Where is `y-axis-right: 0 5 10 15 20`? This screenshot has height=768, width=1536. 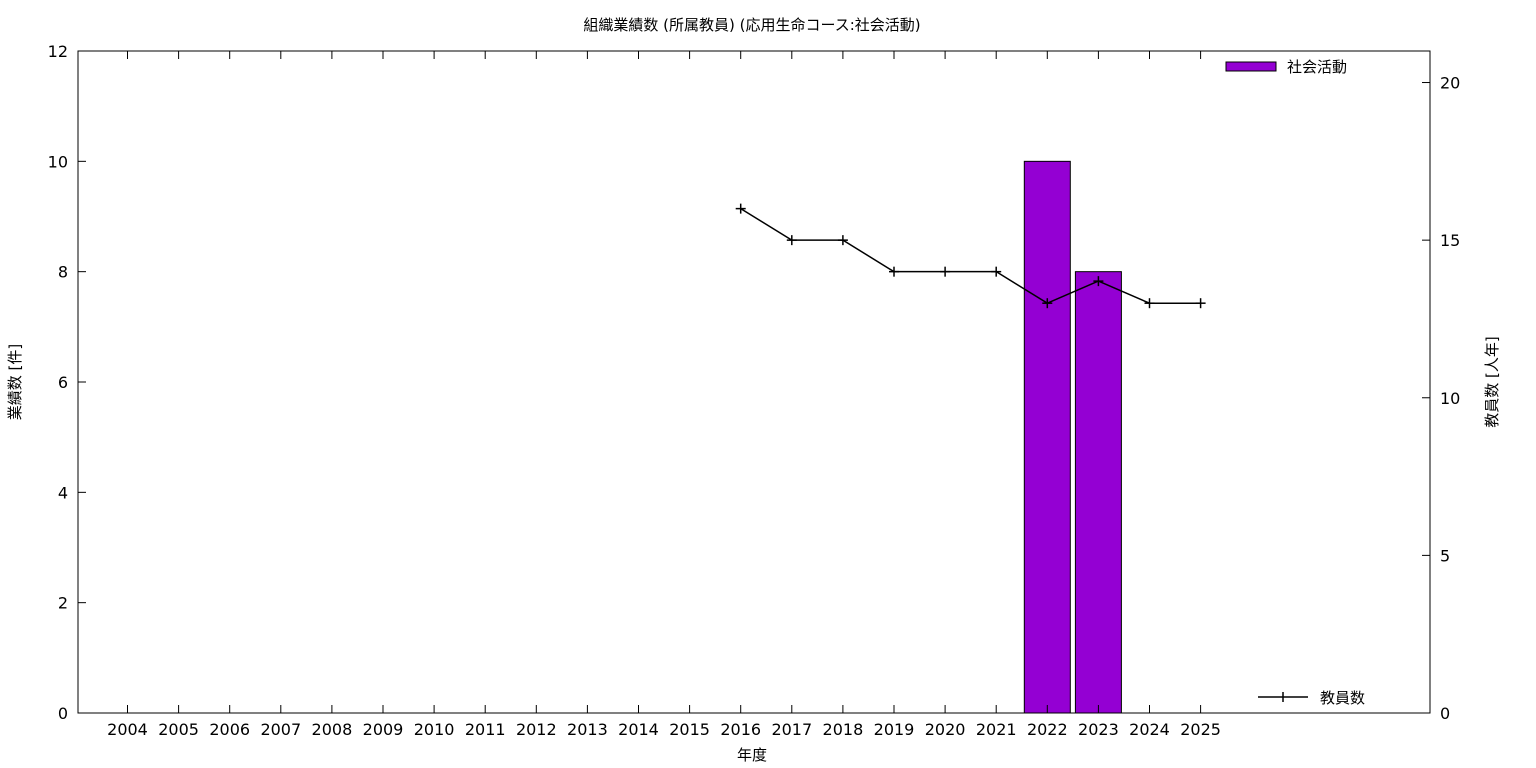 y-axis-right: 0 5 10 15 20 is located at coordinates (1441, 398).